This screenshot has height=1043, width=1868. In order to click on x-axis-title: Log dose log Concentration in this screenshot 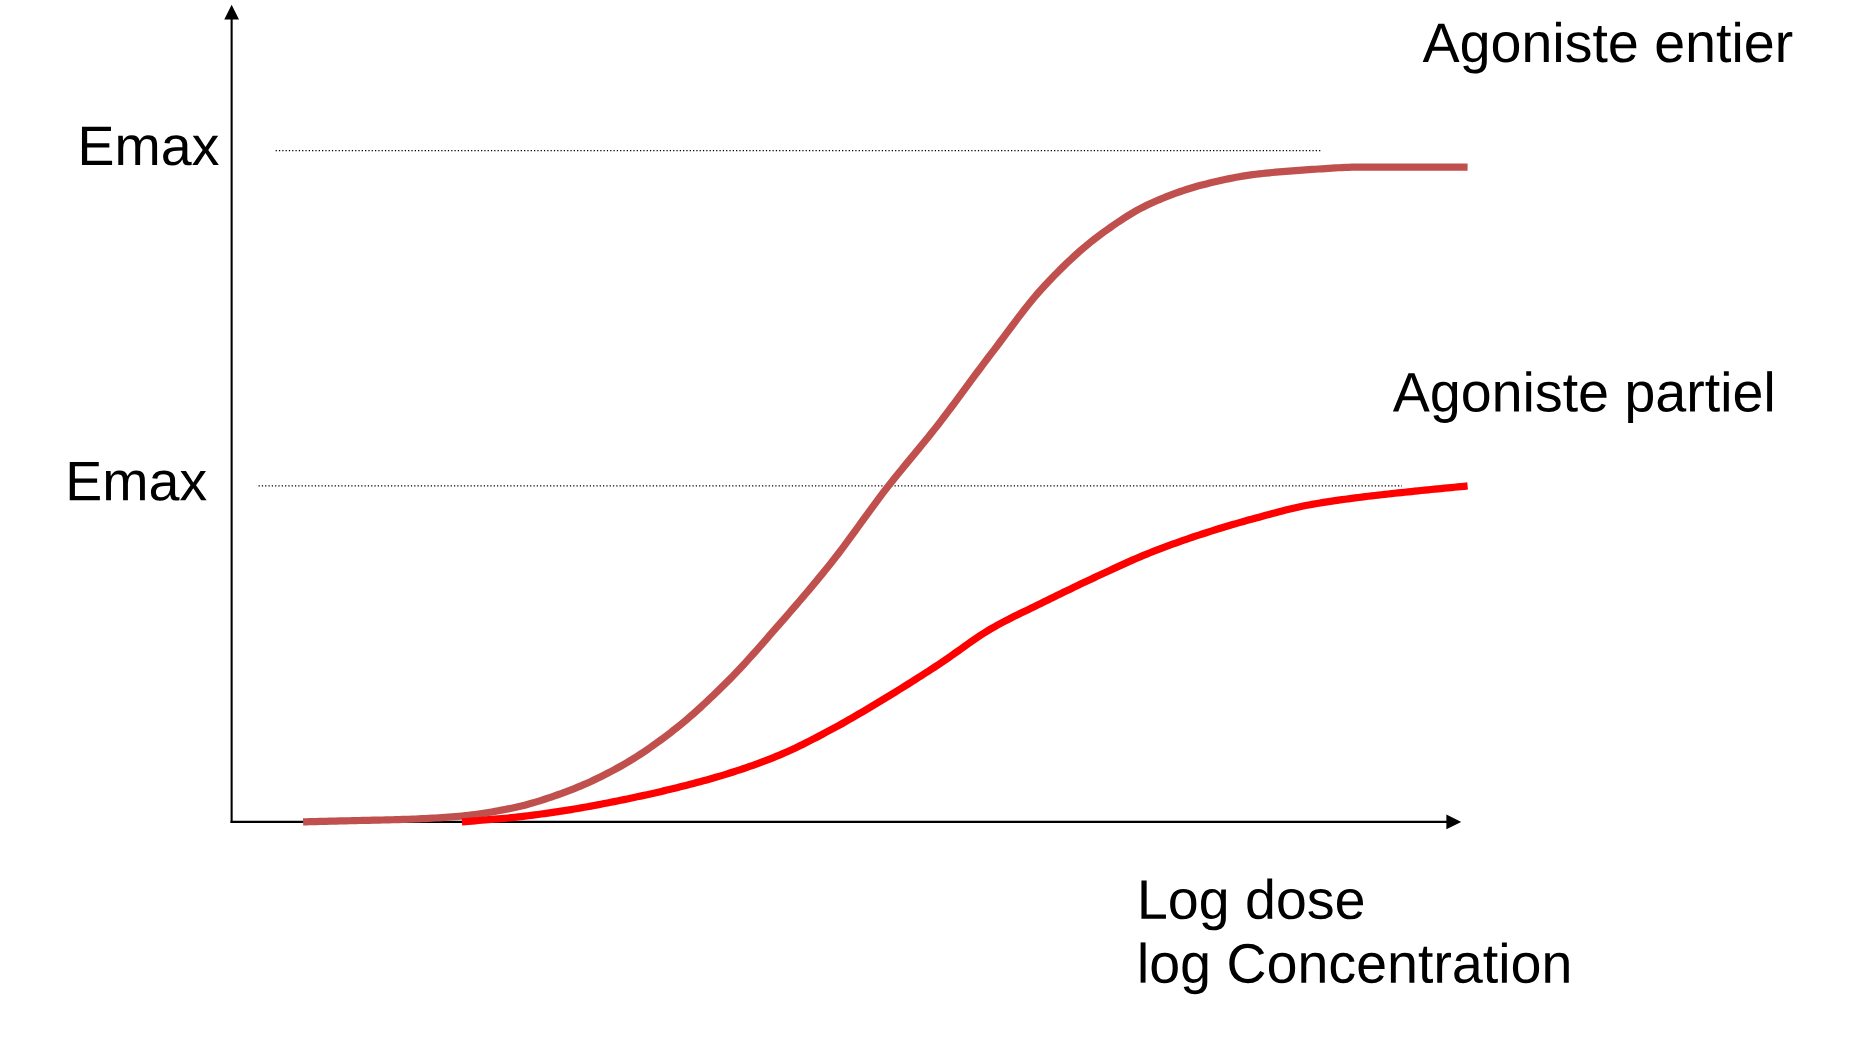, I will do `click(1354, 936)`.